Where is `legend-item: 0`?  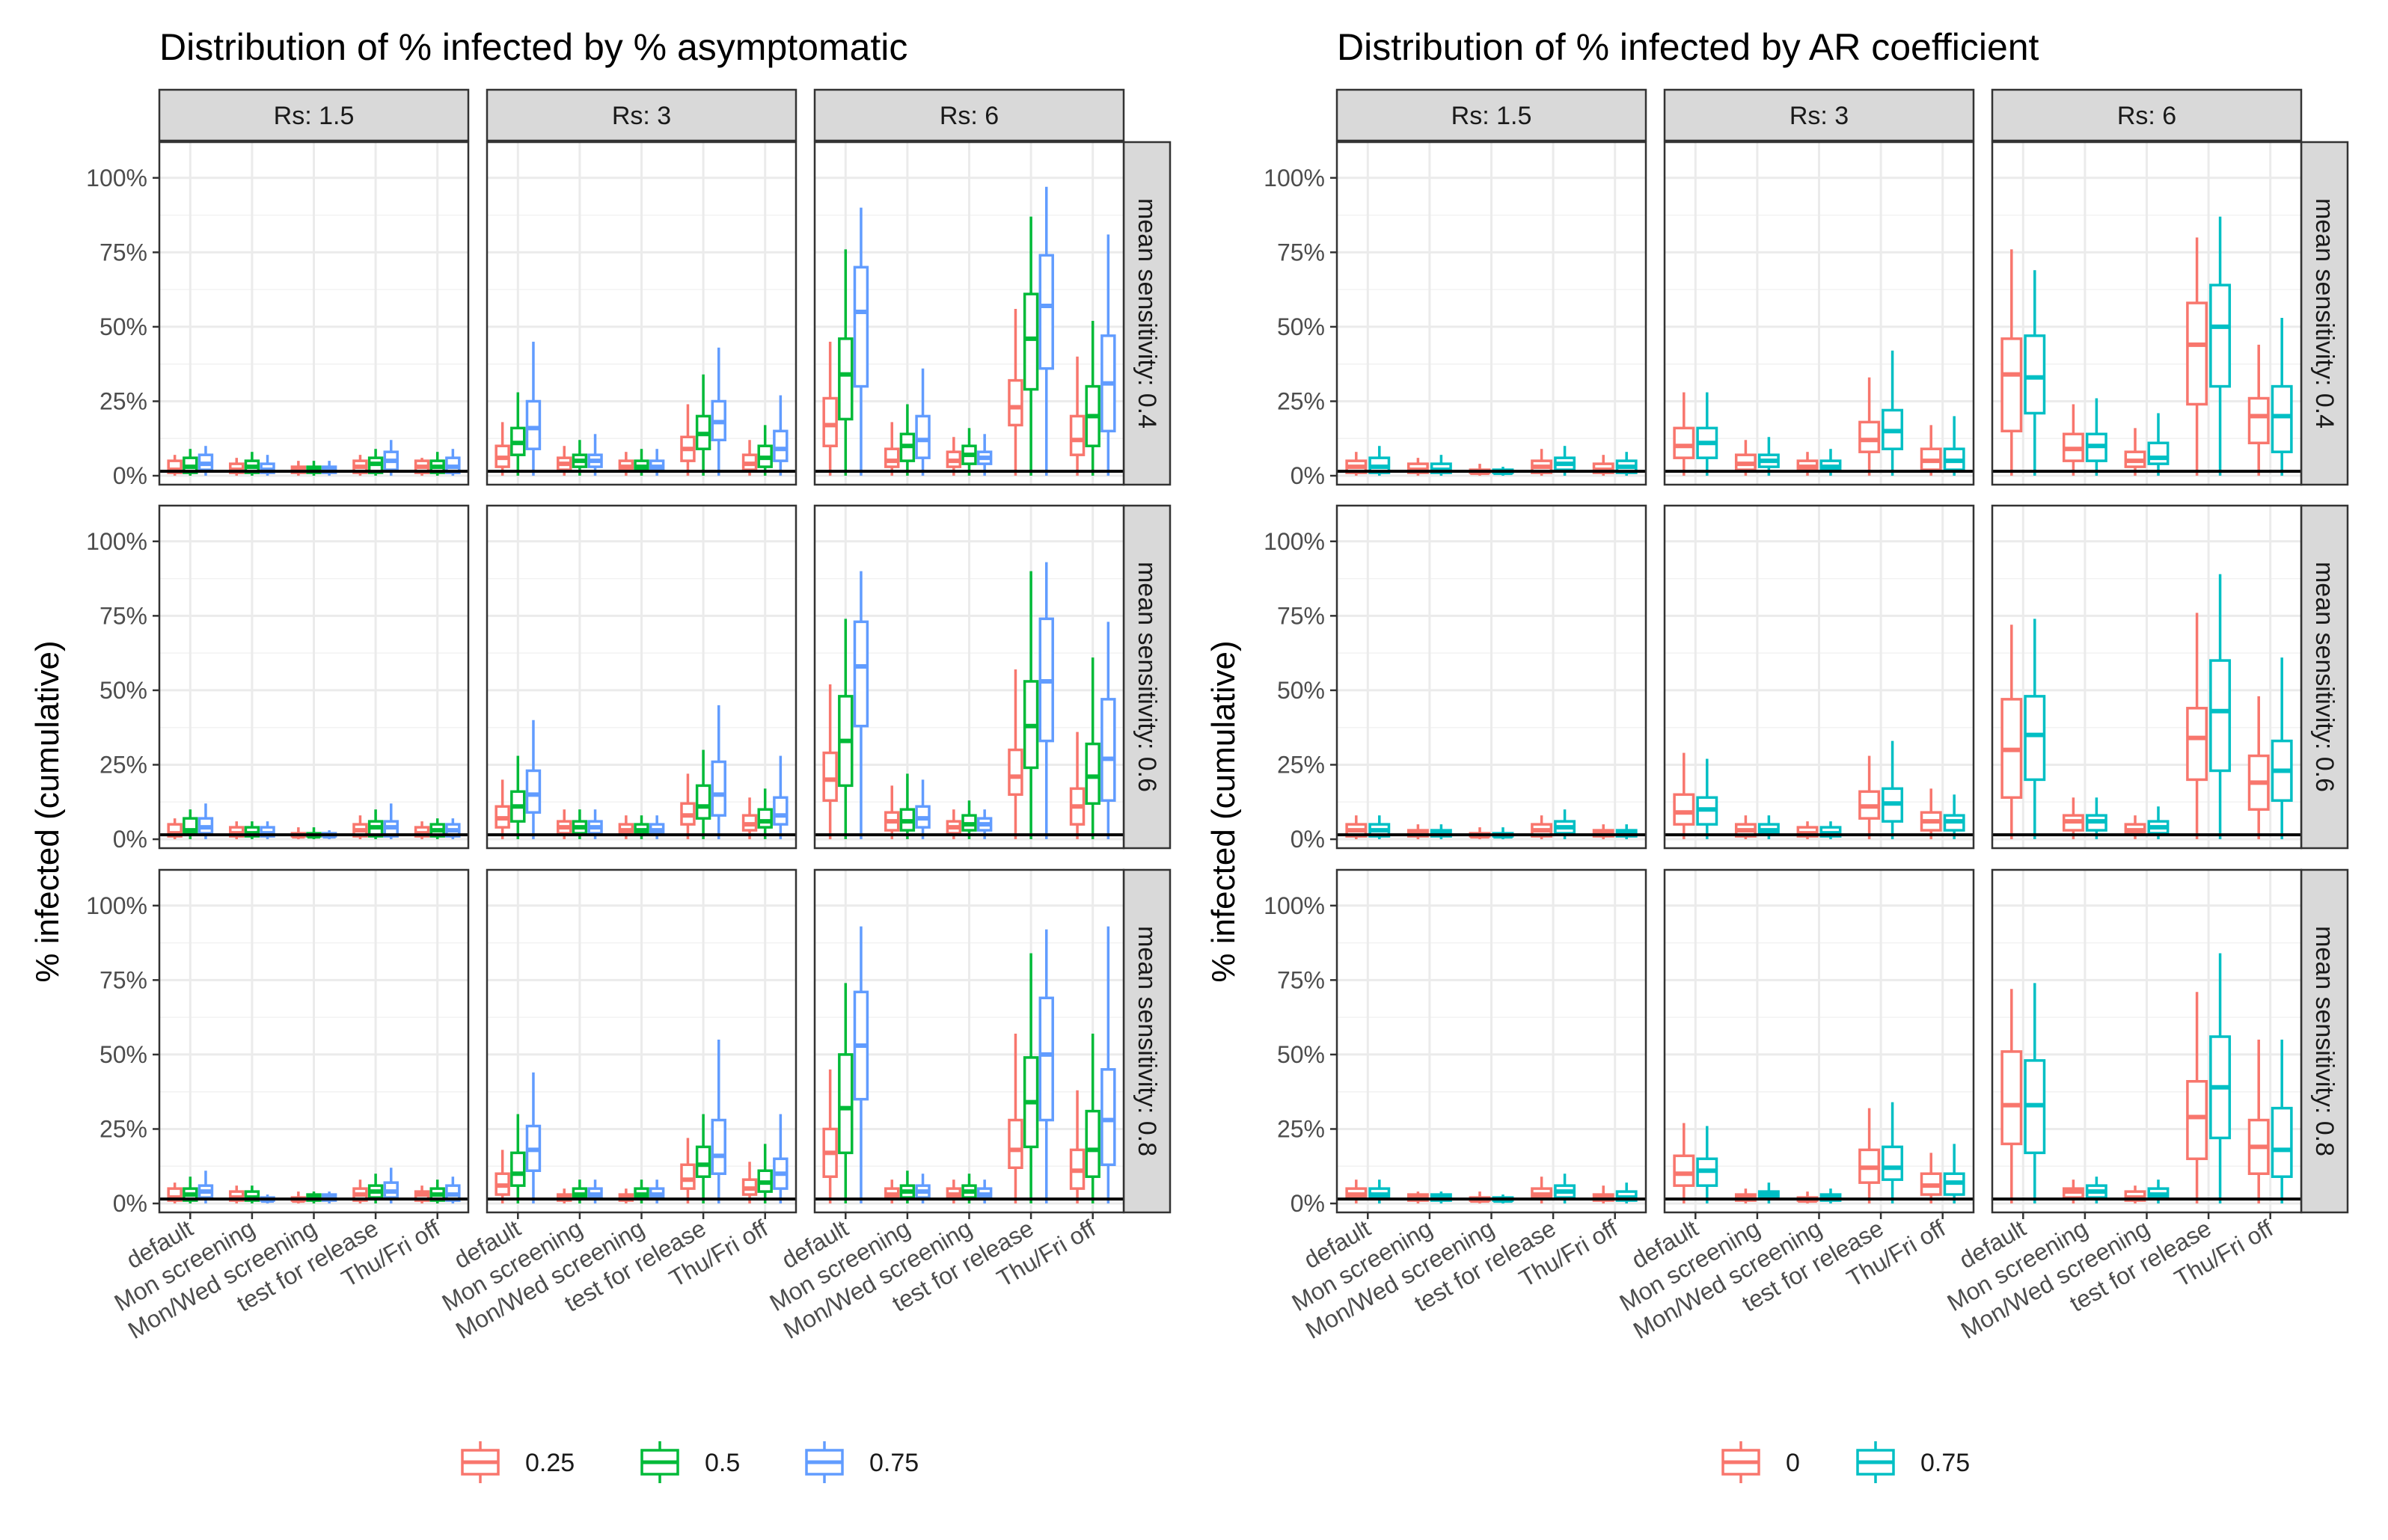 legend-item: 0 is located at coordinates (1760, 1462).